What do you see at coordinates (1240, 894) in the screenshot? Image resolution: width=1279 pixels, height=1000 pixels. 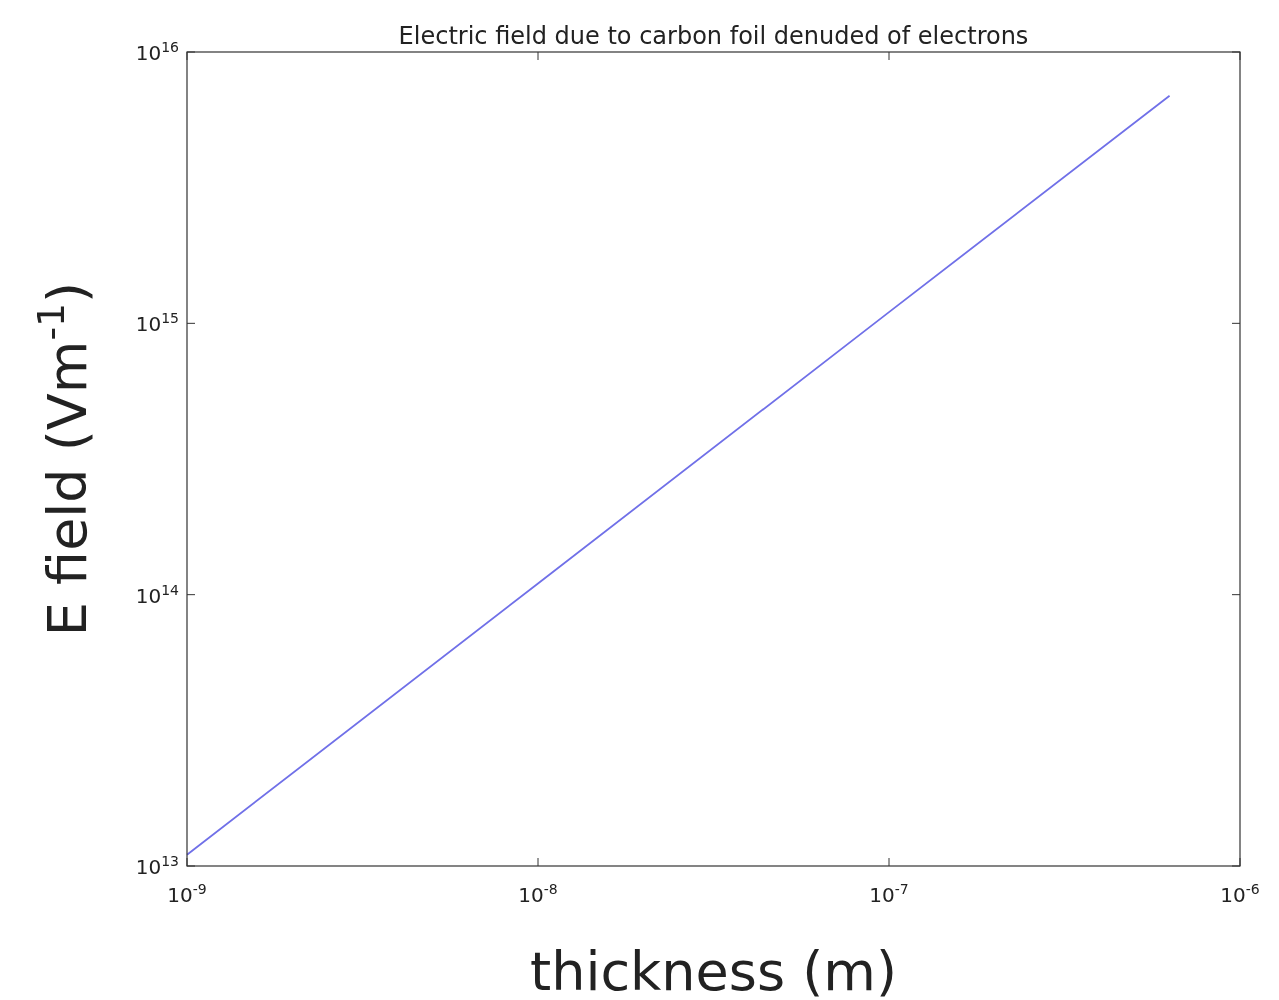 I see `x-tick-label: 10$^{-6}$` at bounding box center [1240, 894].